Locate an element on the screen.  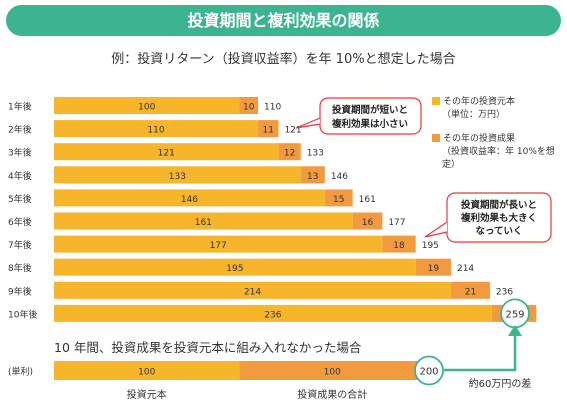
year-label: 2年後 is located at coordinates (20, 130).